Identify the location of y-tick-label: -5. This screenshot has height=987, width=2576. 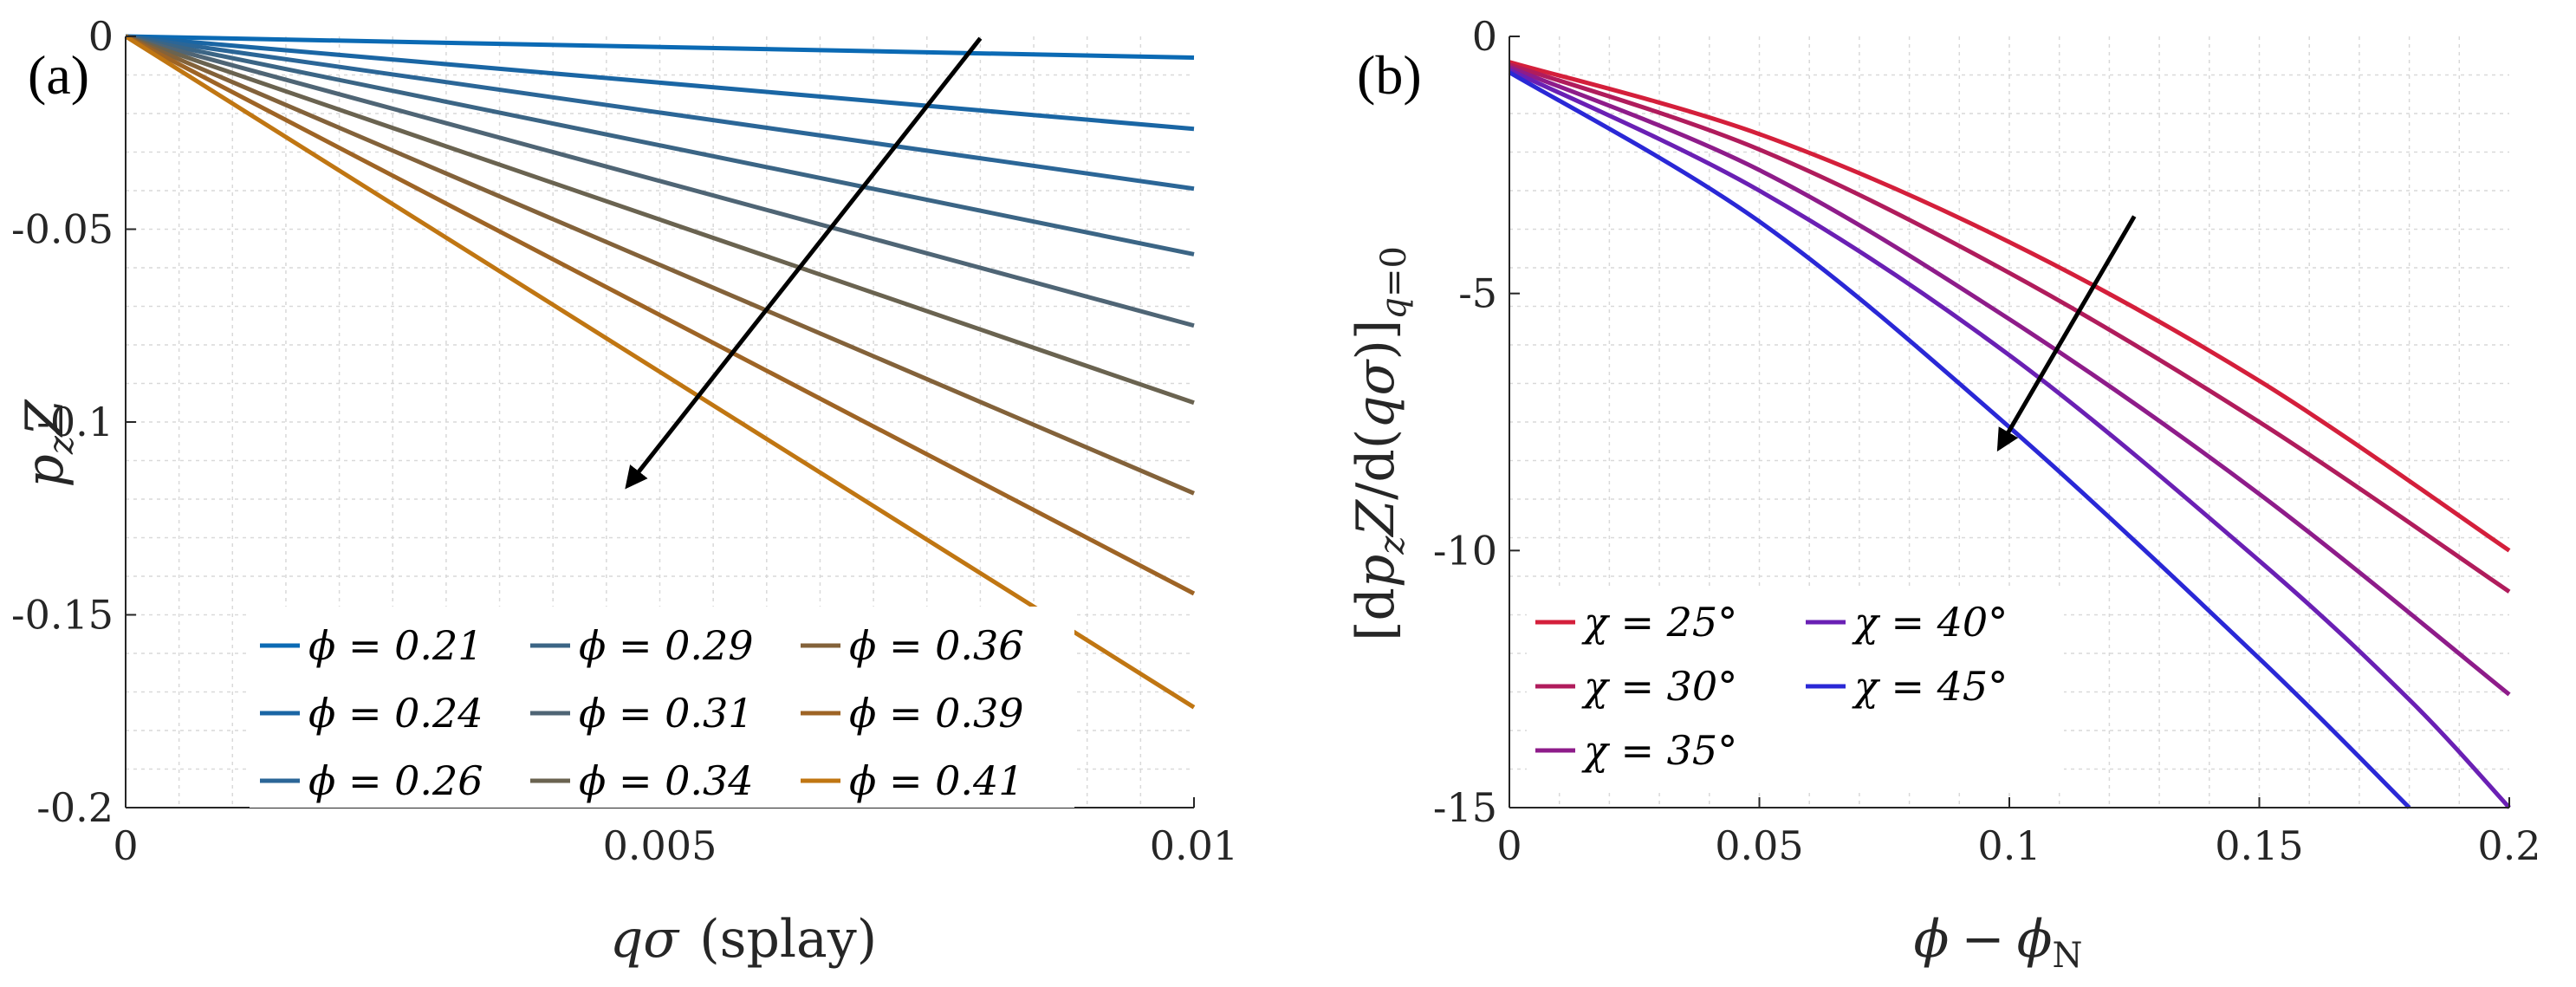
(1477, 293).